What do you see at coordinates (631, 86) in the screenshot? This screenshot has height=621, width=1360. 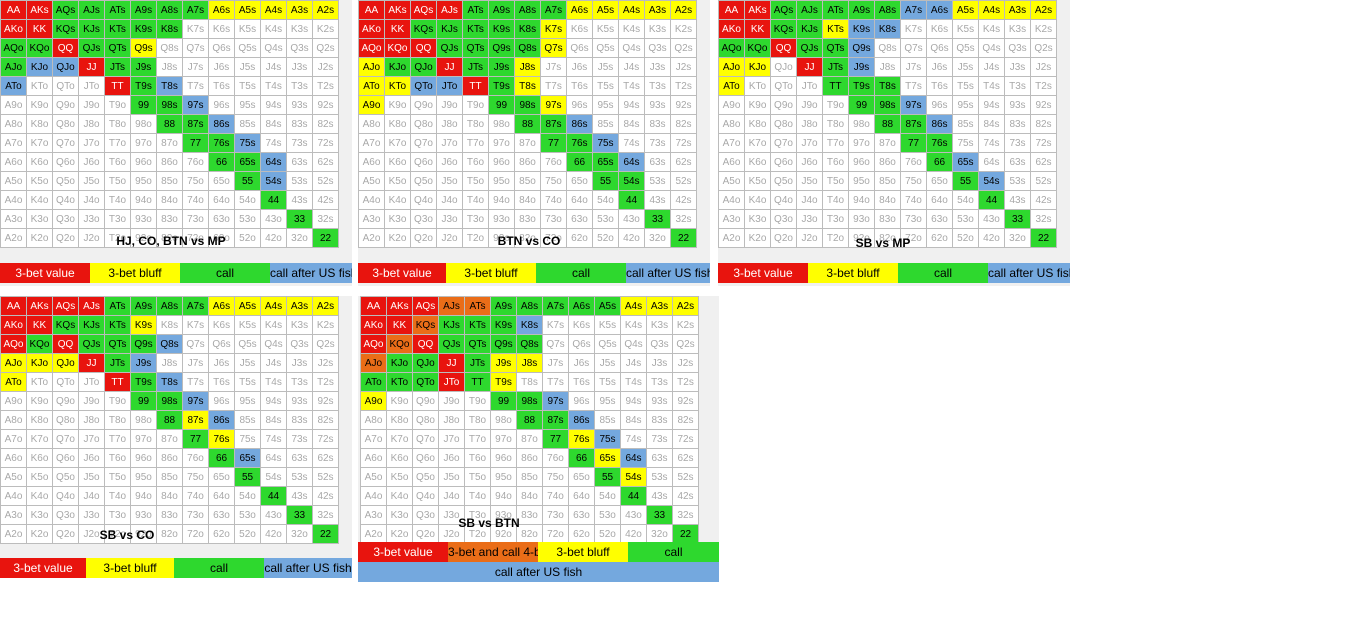 I see `hand-cell: T4s` at bounding box center [631, 86].